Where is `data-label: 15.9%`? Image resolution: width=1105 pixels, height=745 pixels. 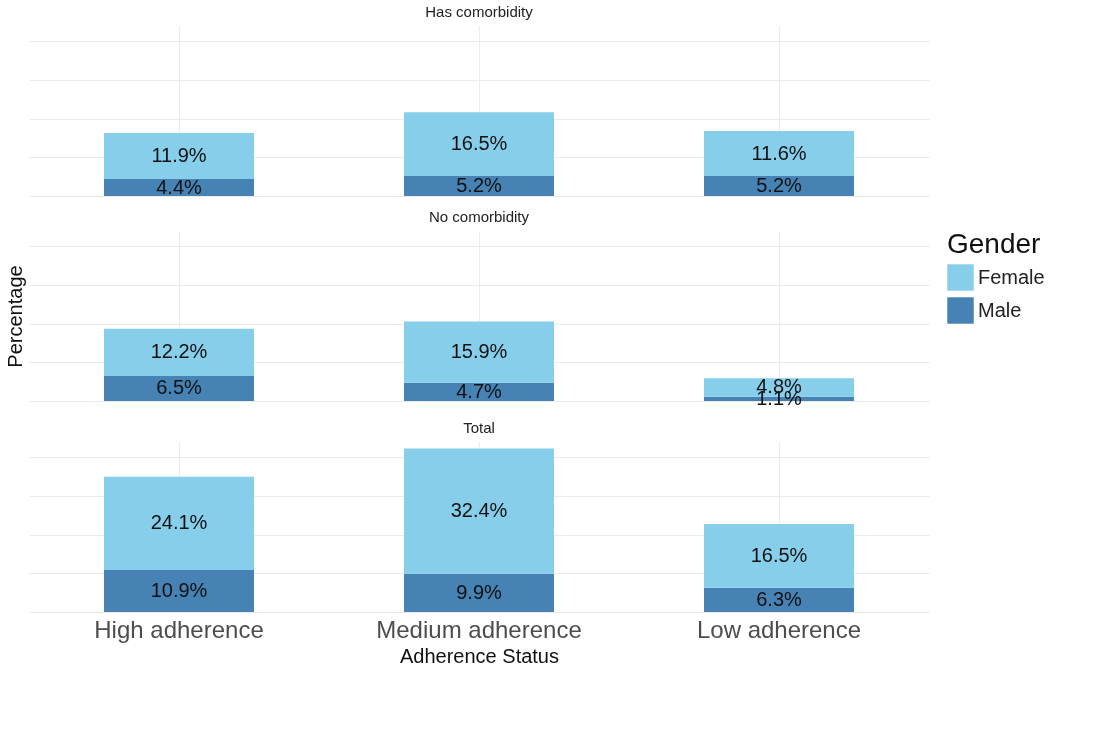 data-label: 15.9% is located at coordinates (479, 351).